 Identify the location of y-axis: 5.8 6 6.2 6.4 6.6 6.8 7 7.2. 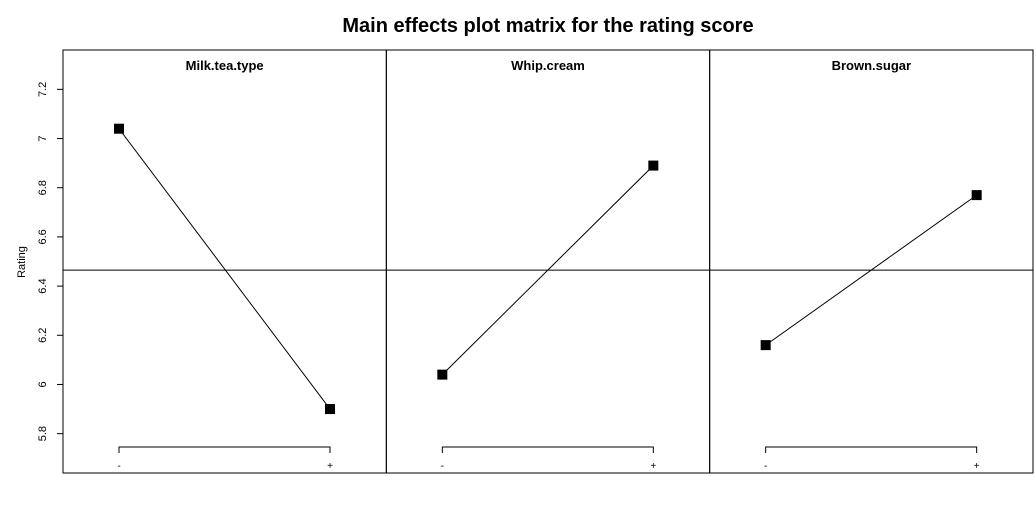
(50, 261).